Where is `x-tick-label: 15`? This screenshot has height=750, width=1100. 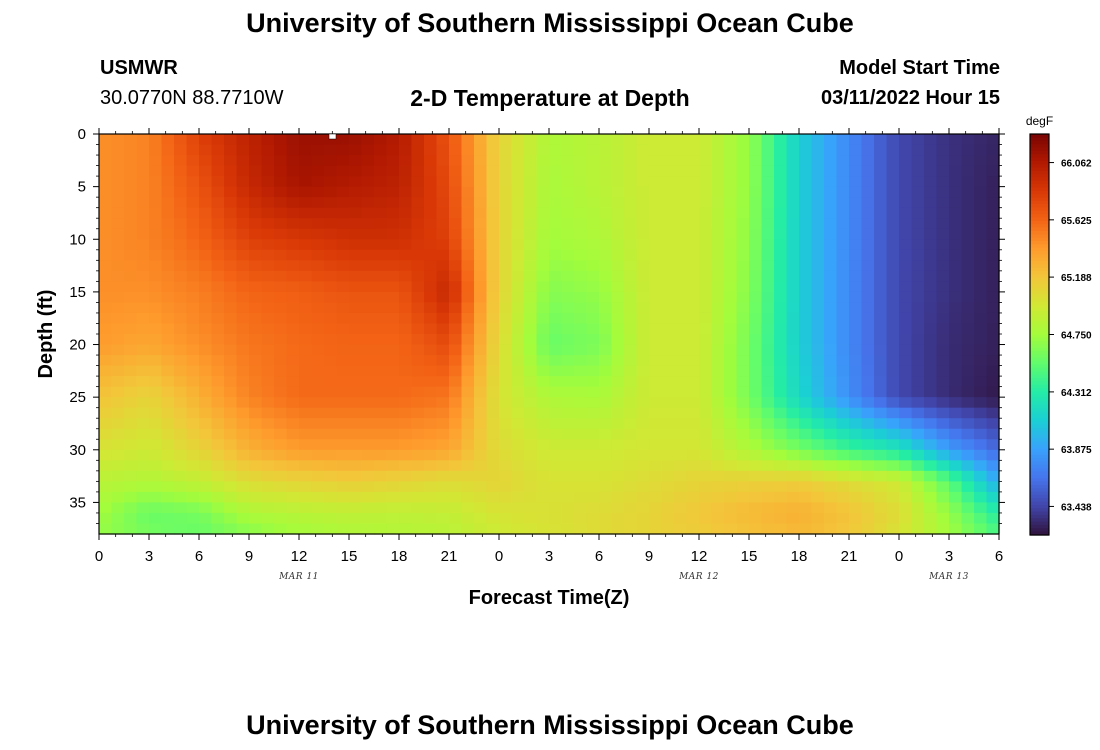
x-tick-label: 15 is located at coordinates (749, 556).